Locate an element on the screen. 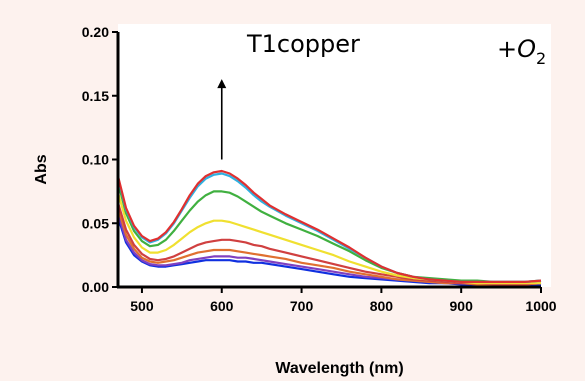 The image size is (585, 381). annotation-t1copper: T1copper is located at coordinates (303, 44).